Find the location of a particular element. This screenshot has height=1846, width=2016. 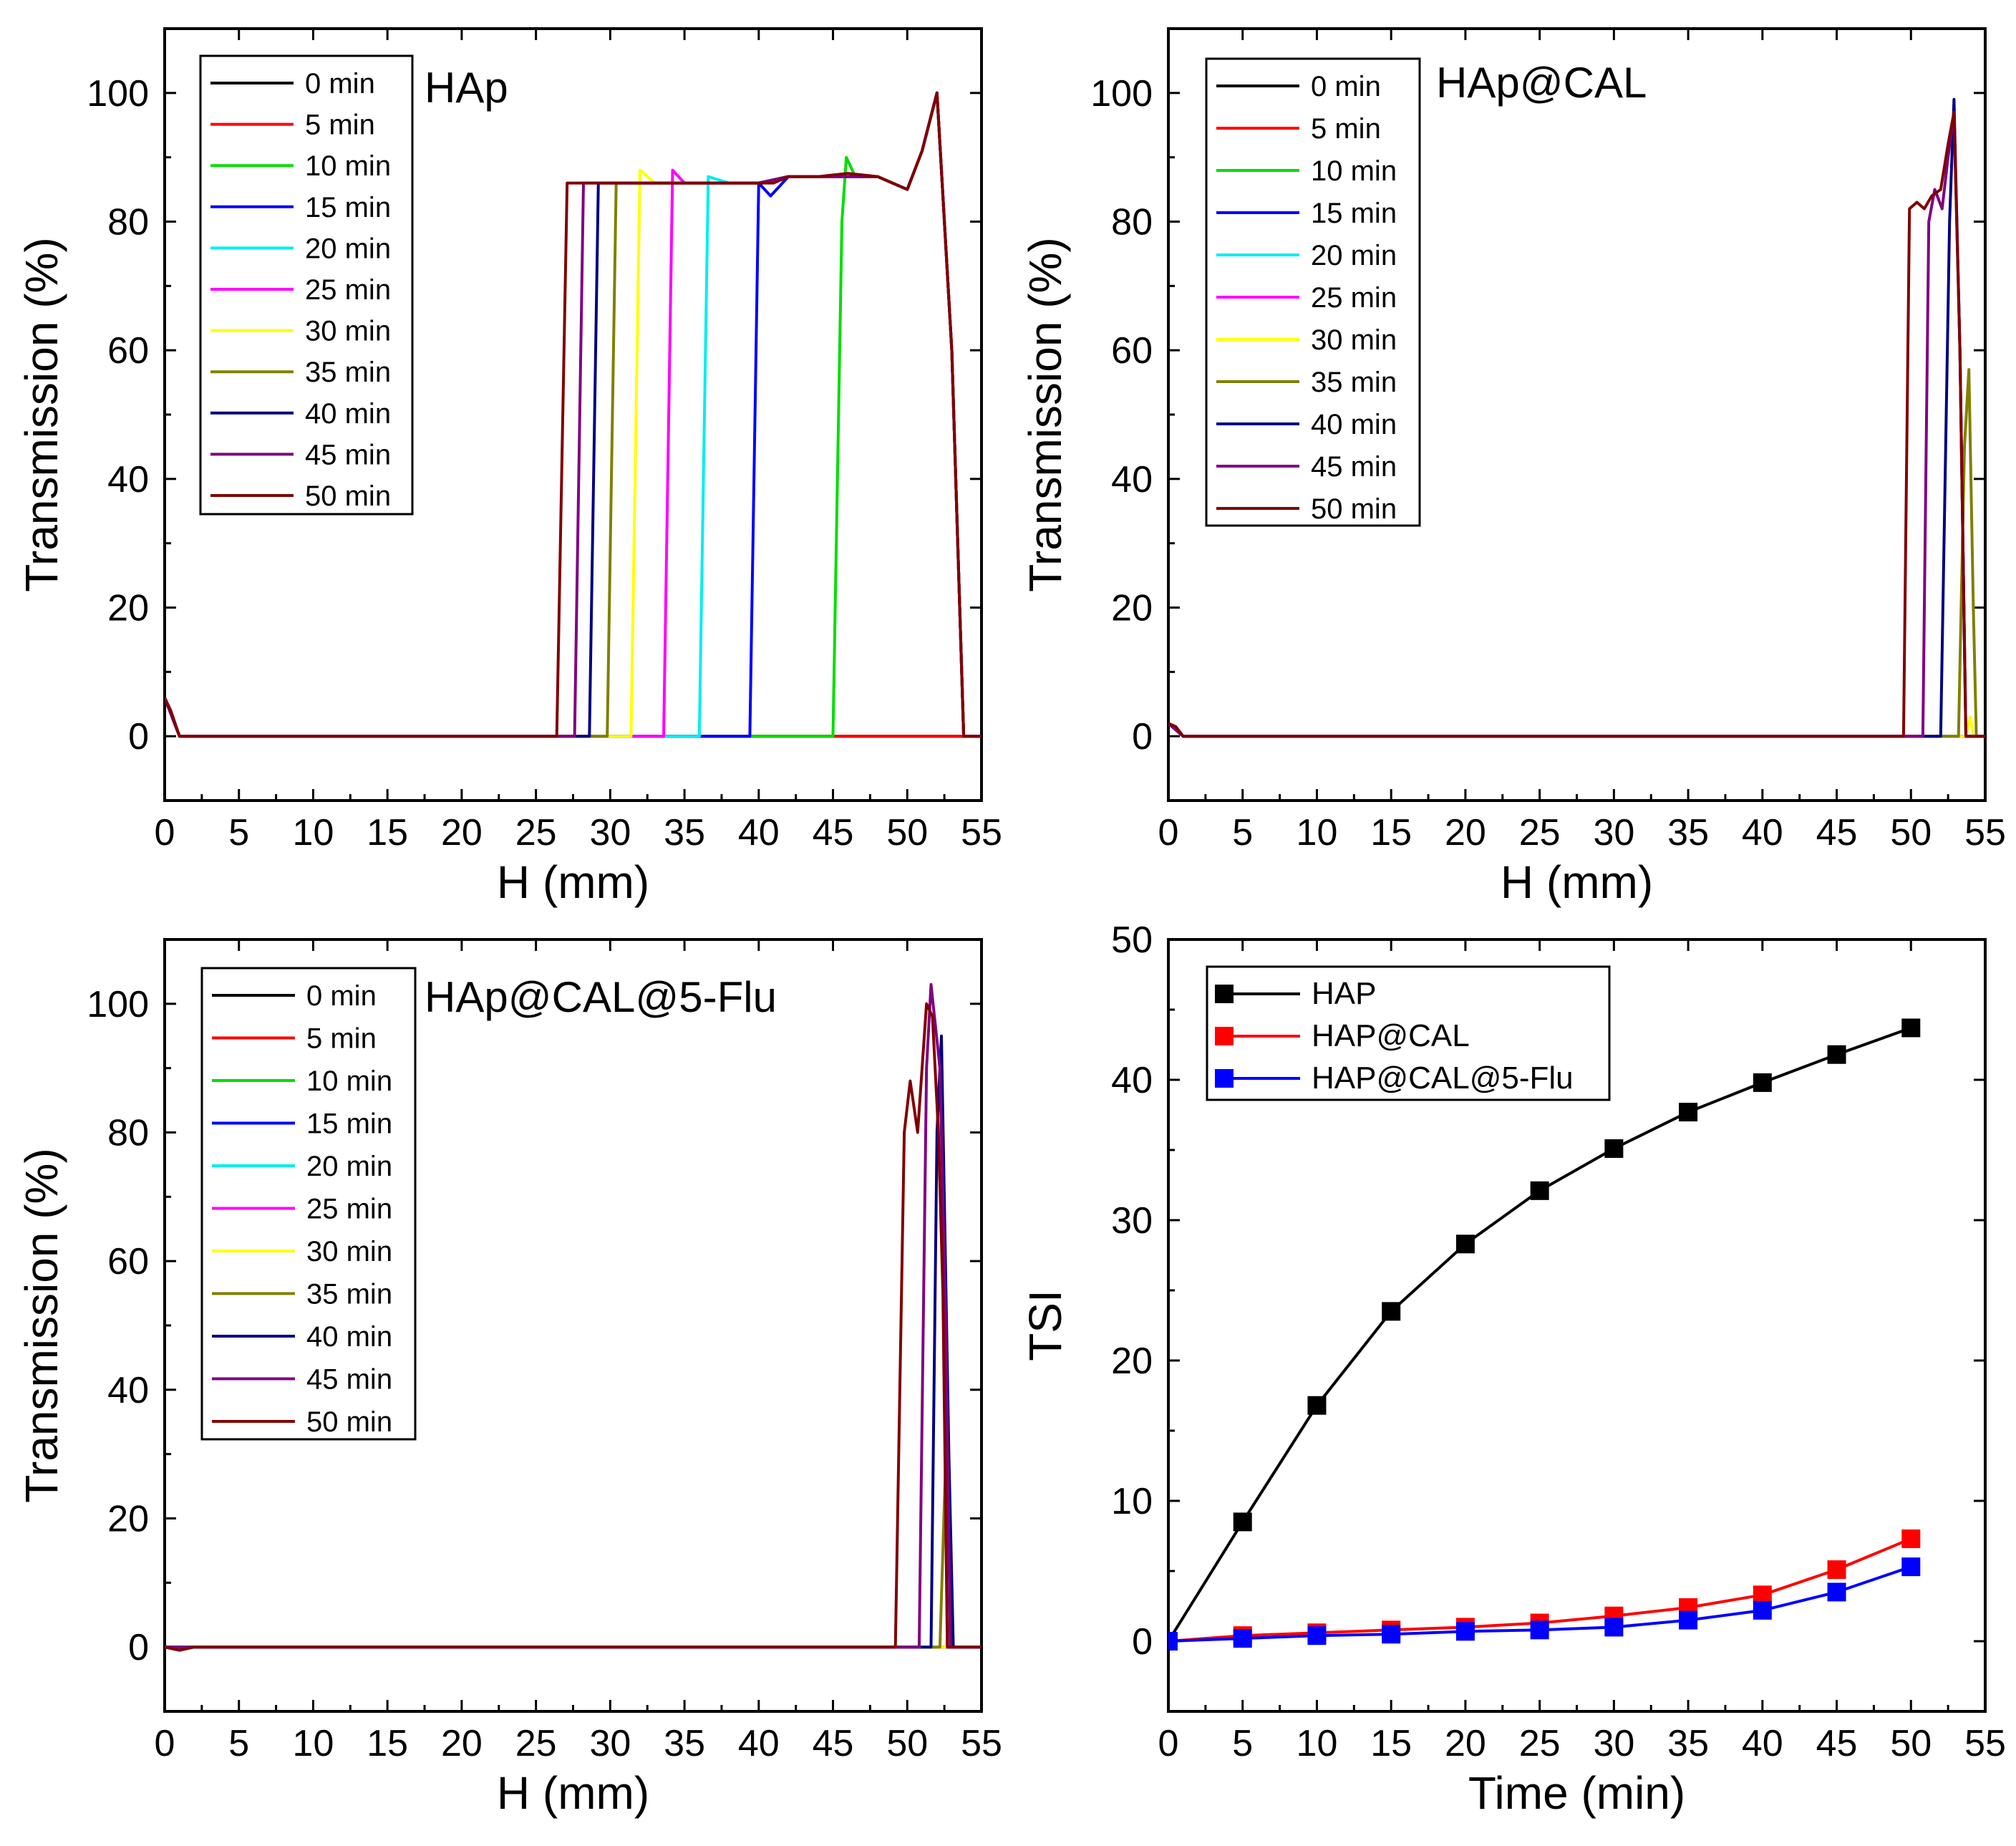

x-tick-label: 55 is located at coordinates (981, 833).